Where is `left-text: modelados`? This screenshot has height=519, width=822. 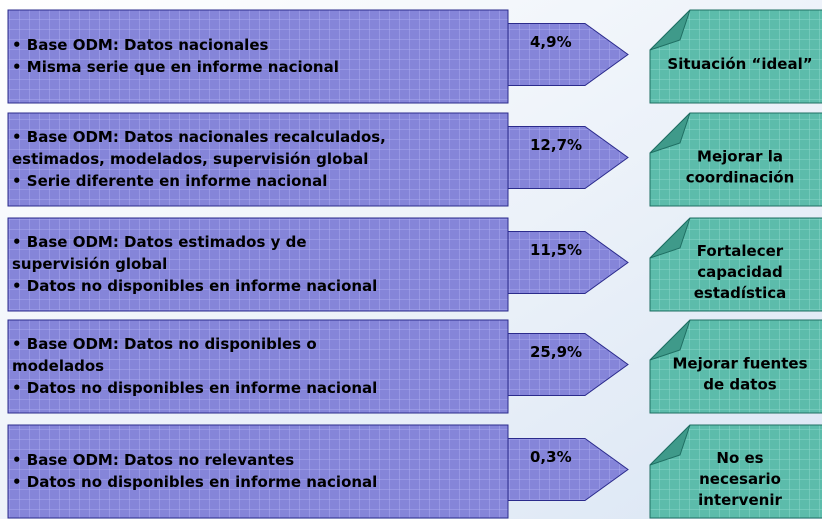
left-text: modelados is located at coordinates (58, 366).